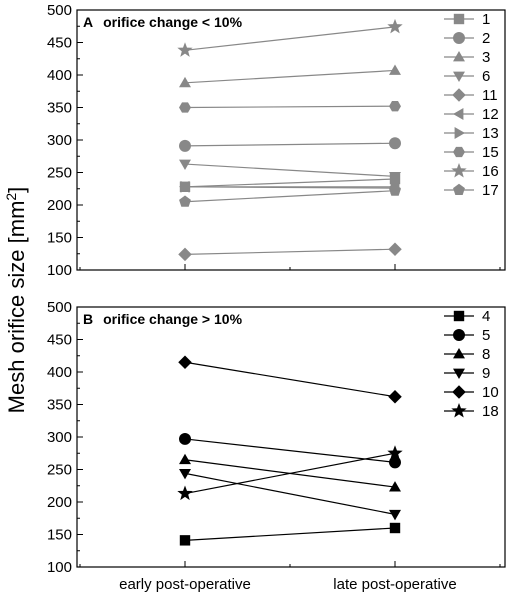  I want to click on legend-label-18: 18, so click(490, 411).